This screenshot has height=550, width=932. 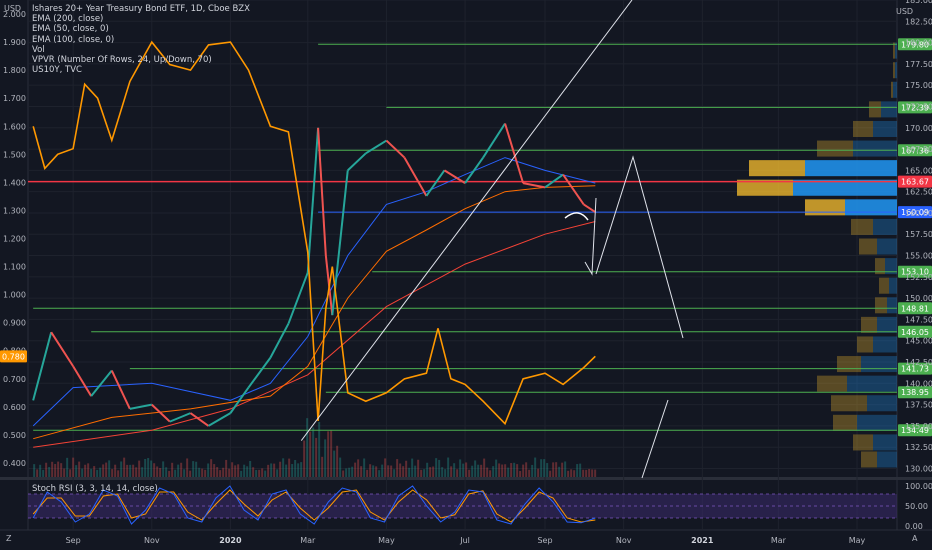 What do you see at coordinates (462, 505) in the screenshot?
I see `stoch-rsi-band` at bounding box center [462, 505].